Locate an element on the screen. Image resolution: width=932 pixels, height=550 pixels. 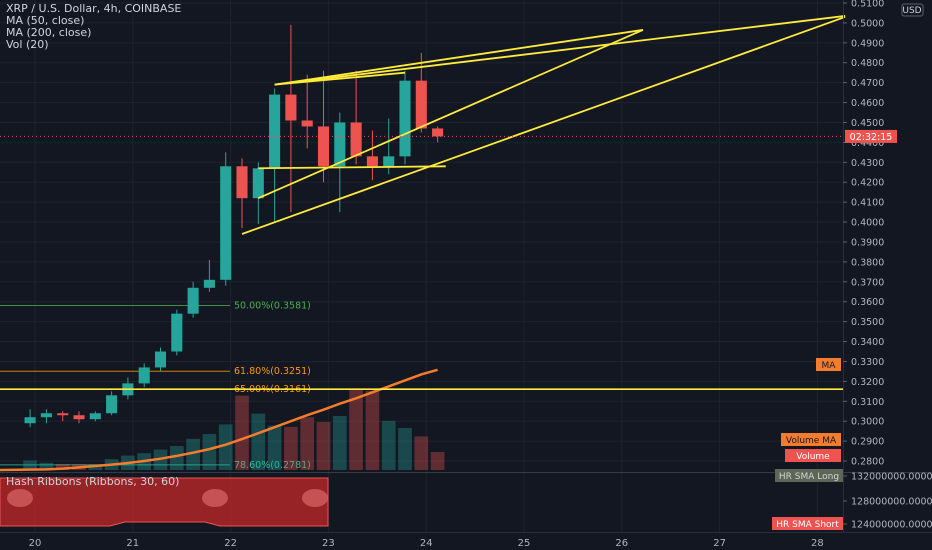
ribbon-markers is located at coordinates (167, 498).